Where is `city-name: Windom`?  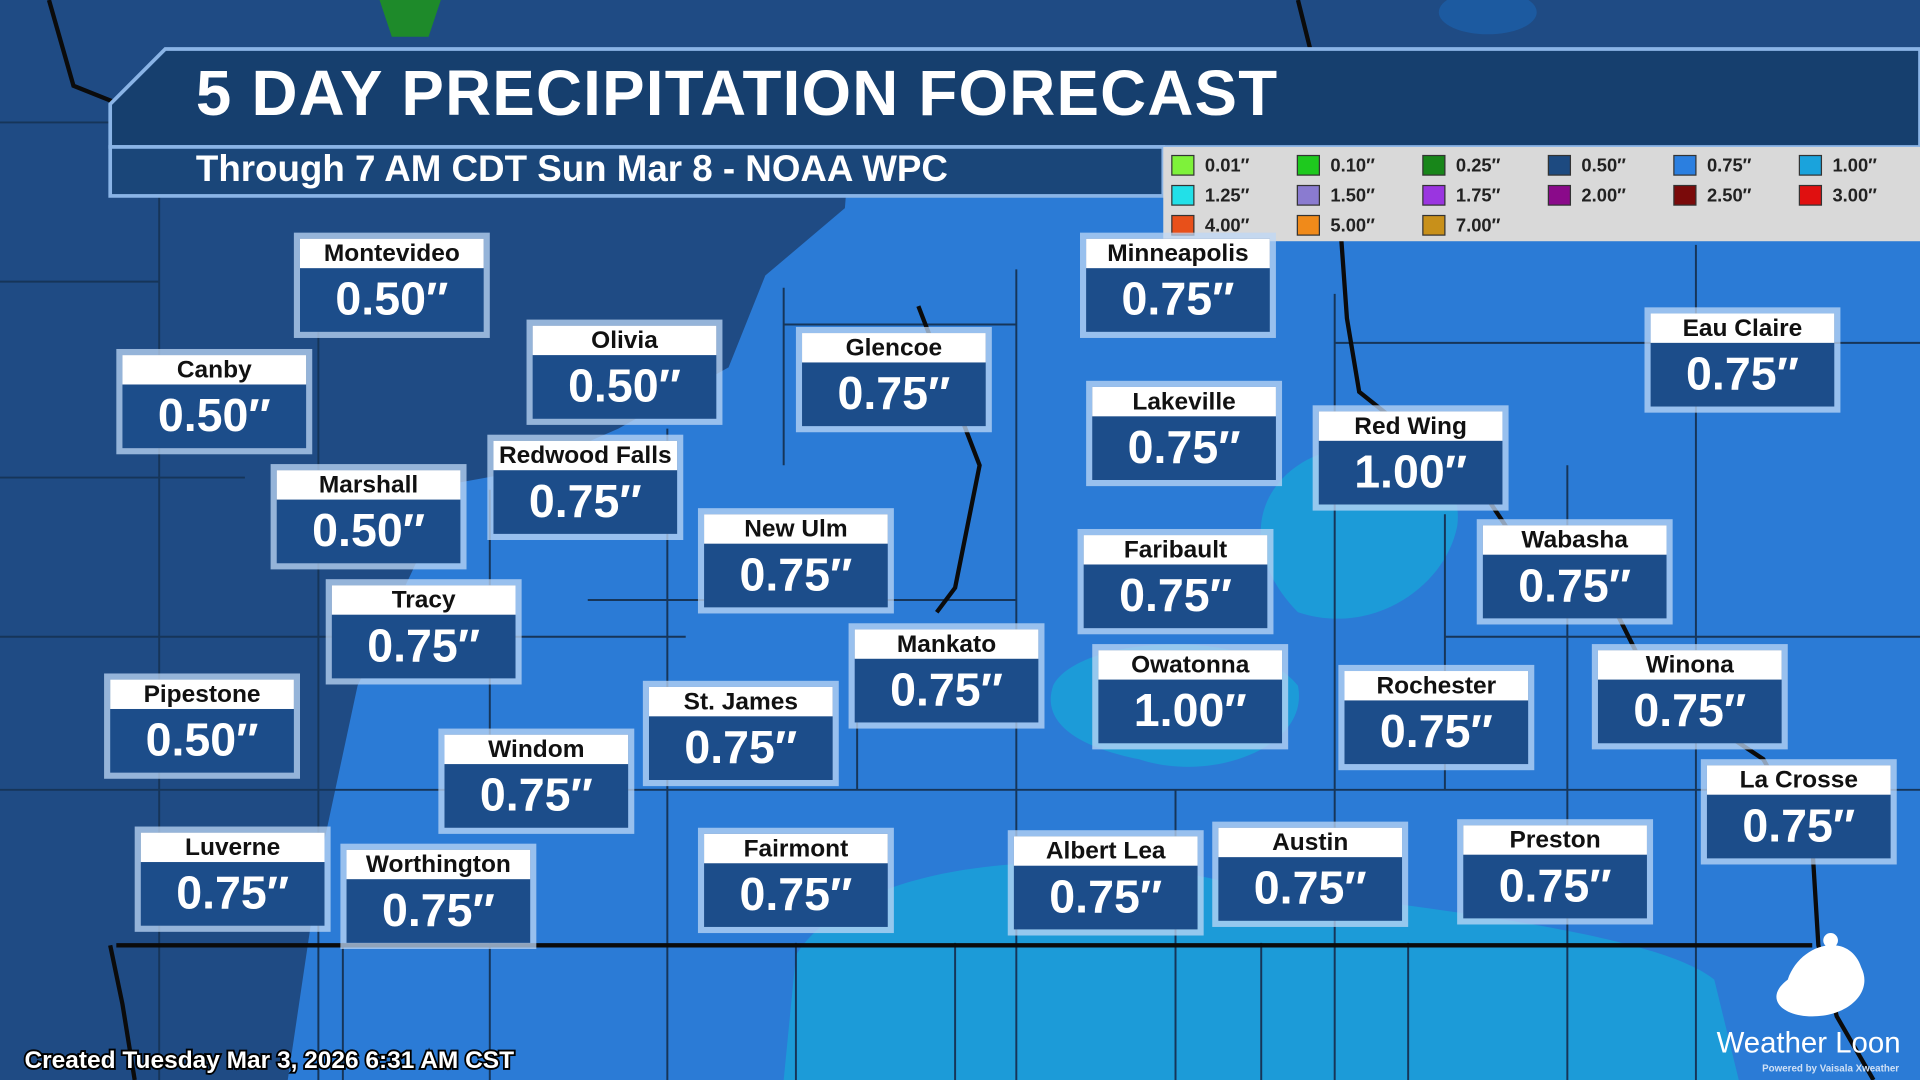 city-name: Windom is located at coordinates (536, 749).